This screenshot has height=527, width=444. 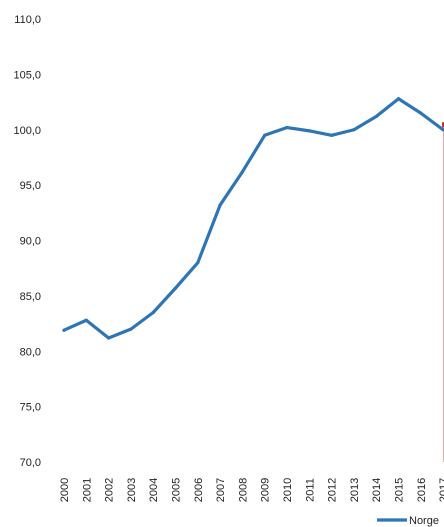 I want to click on x-tick-label: 2011, so click(x=310, y=490).